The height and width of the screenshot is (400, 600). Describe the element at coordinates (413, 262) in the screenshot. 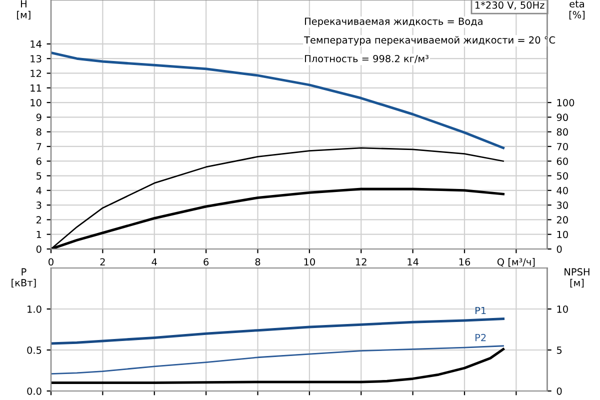

I see `x-tick-label: 14` at that location.